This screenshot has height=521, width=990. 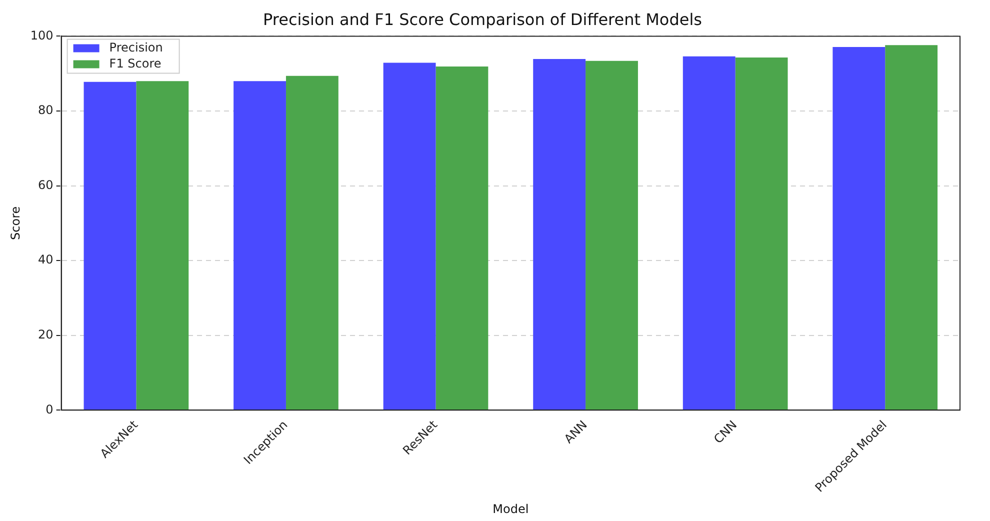 I want to click on y-tick-label: 100, so click(x=42, y=35).